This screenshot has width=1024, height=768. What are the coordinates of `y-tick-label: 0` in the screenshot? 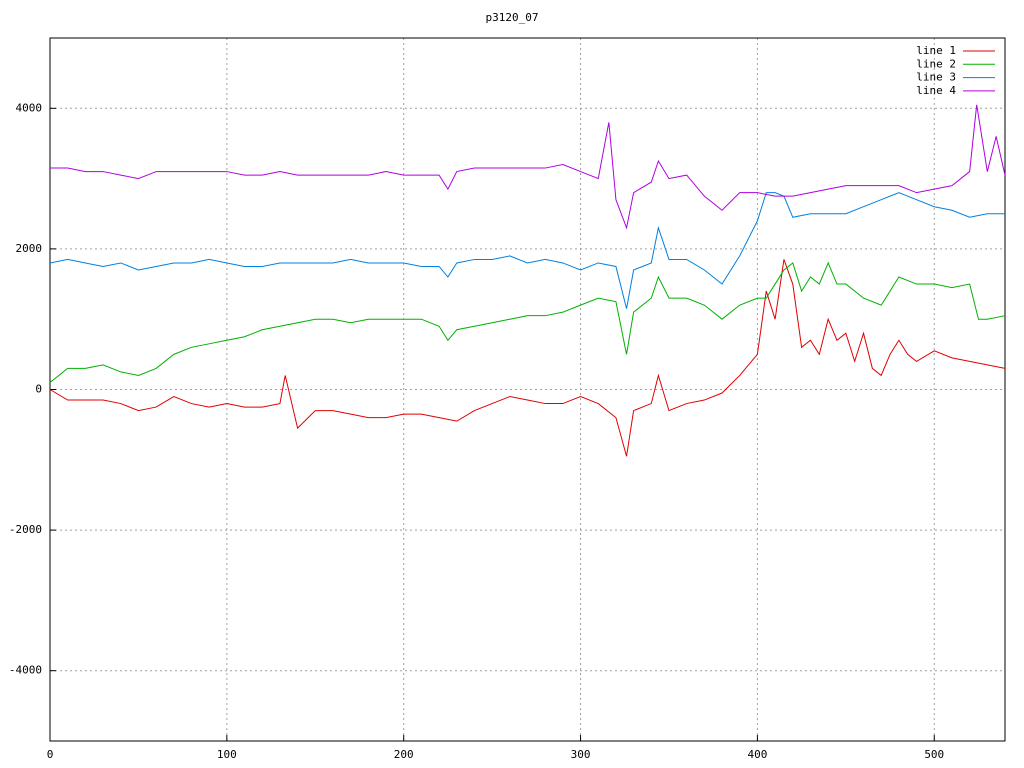 It's located at (38, 389).